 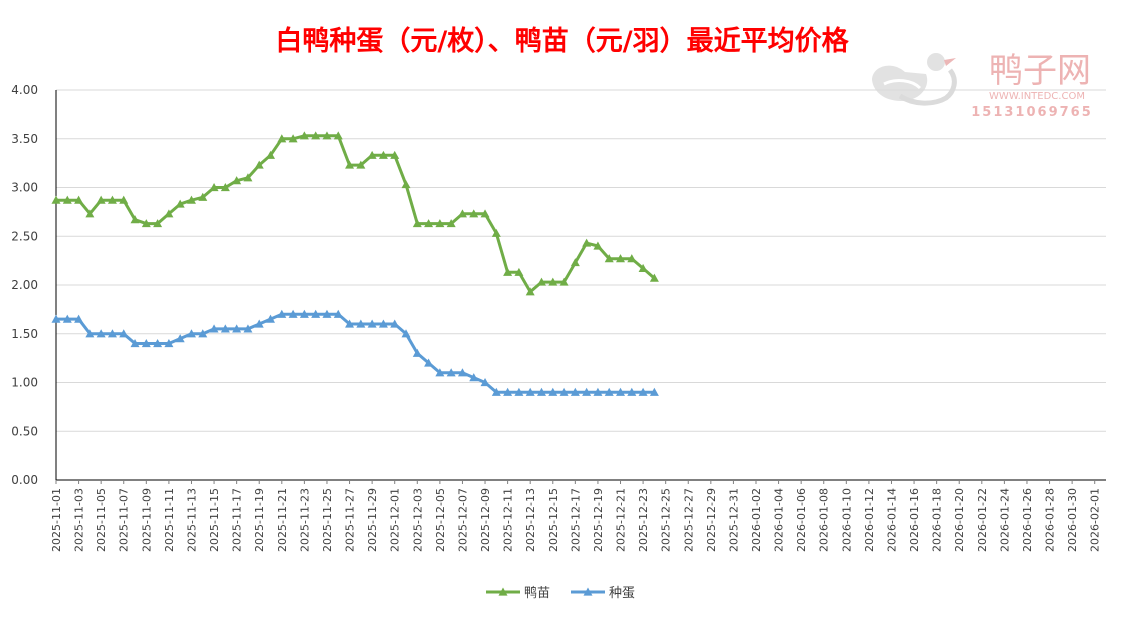 What do you see at coordinates (588, 591) in the screenshot?
I see `legend-marker` at bounding box center [588, 591].